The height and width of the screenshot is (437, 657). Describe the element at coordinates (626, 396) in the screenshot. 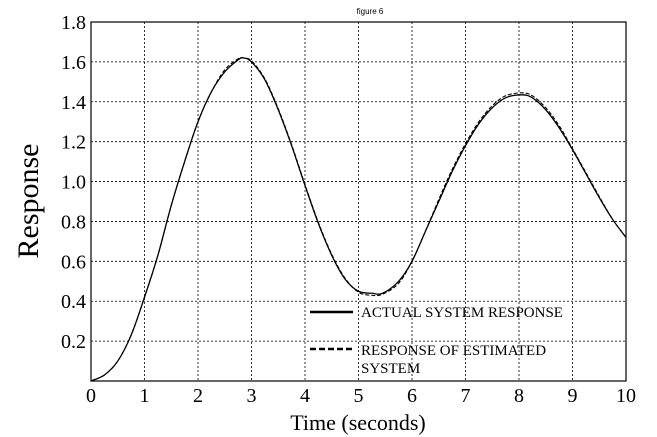

I see `x-tick-label: 10` at that location.